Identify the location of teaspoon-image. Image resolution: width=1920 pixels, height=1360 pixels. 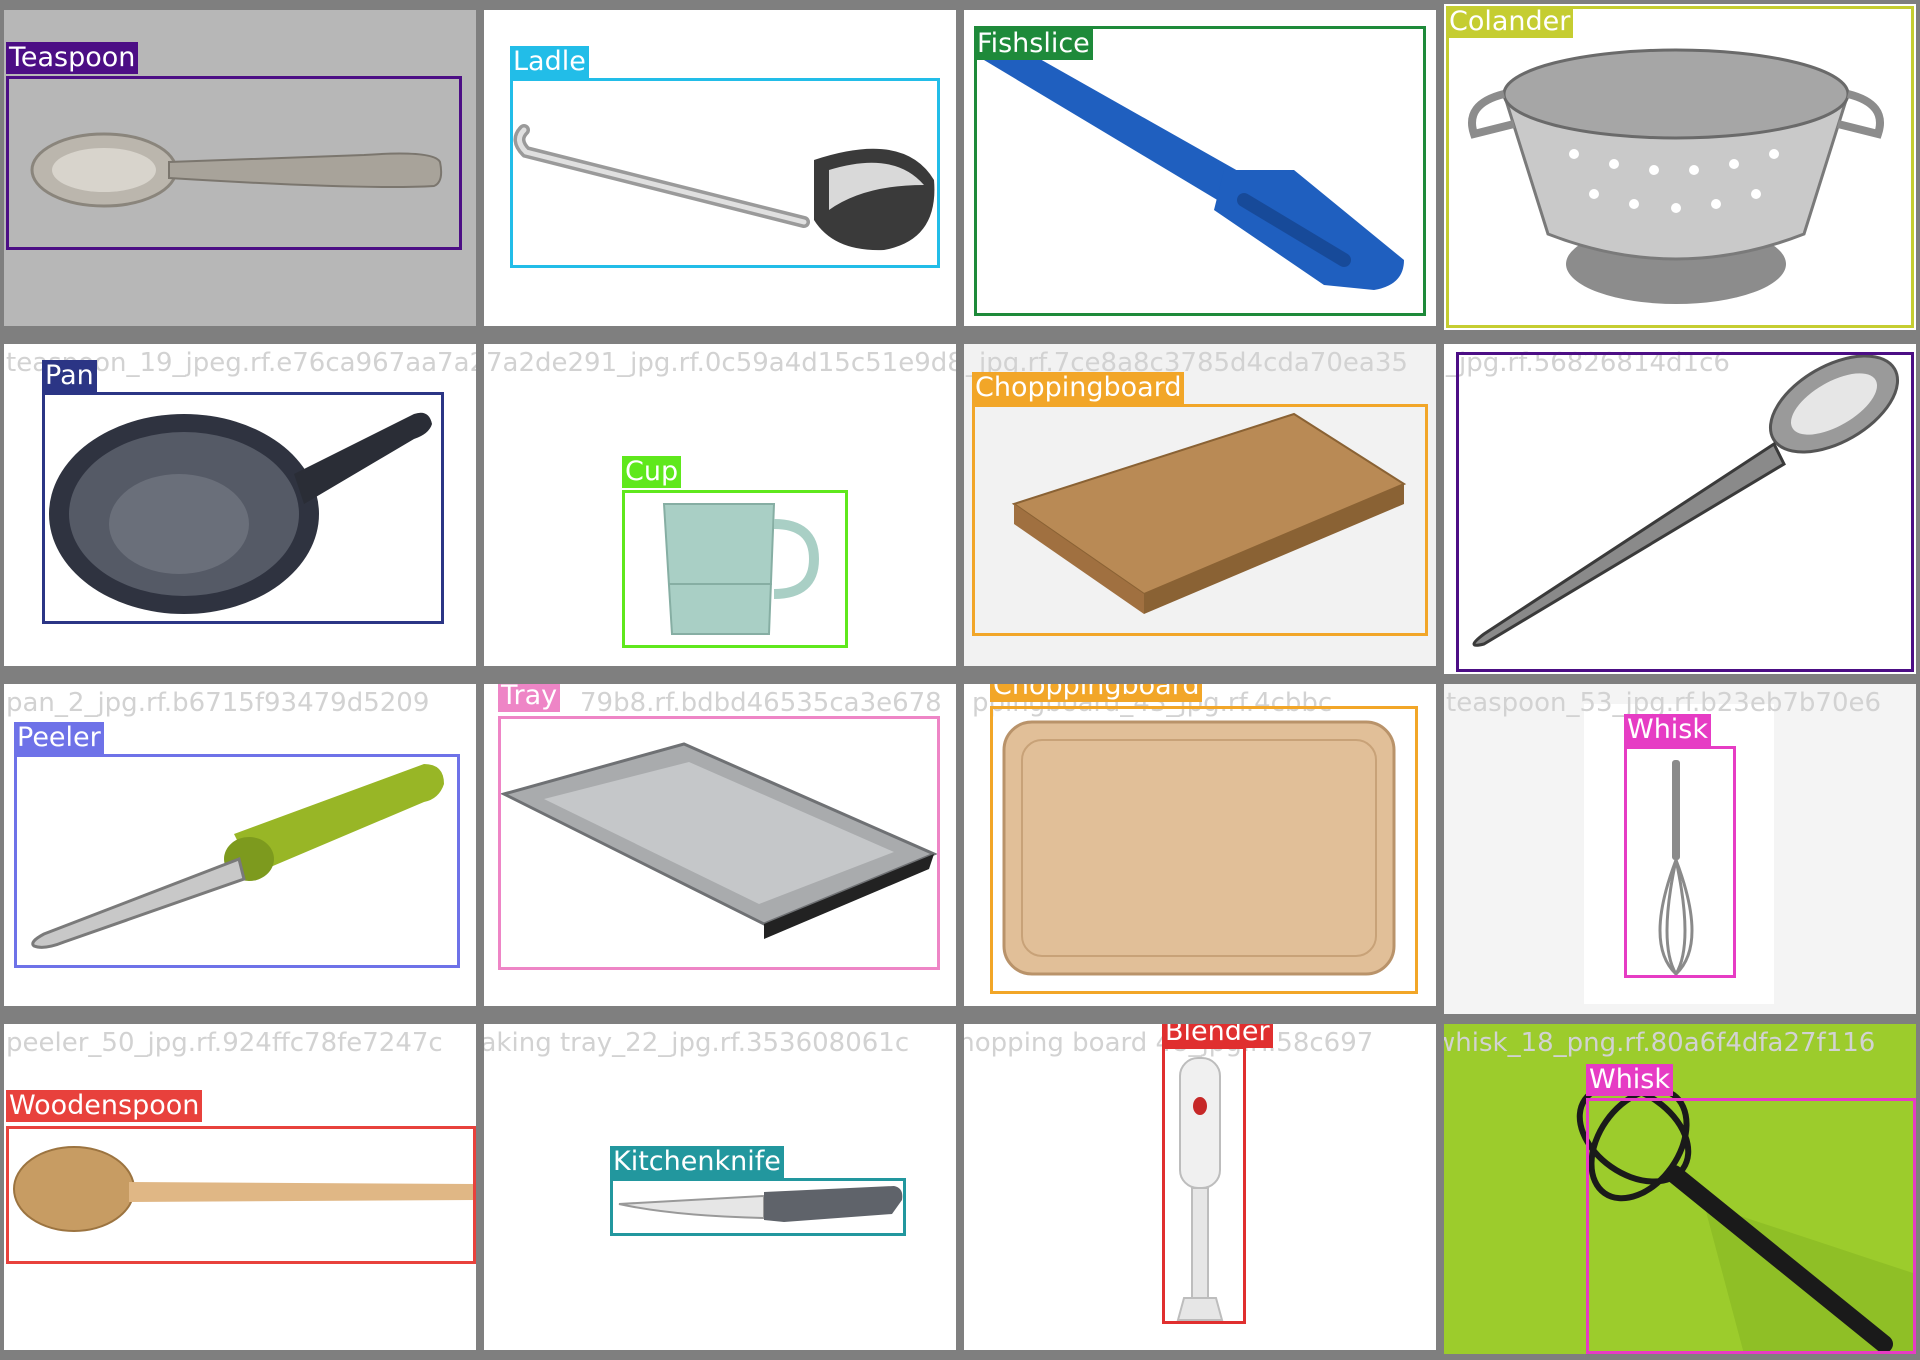
(1686, 500).